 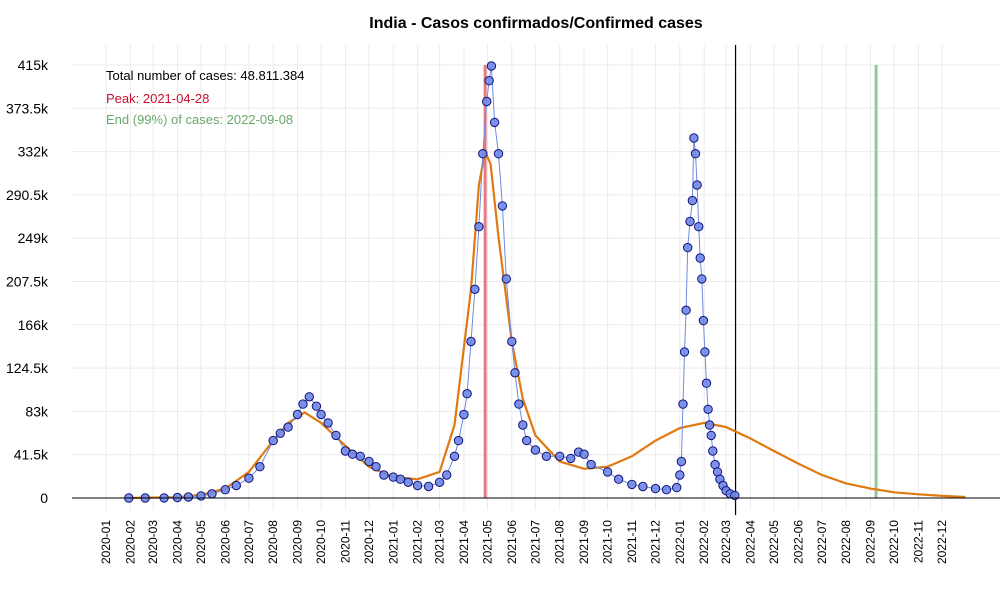 What do you see at coordinates (157, 98) in the screenshot?
I see `peak-annotation: Peak: 2021-04-28` at bounding box center [157, 98].